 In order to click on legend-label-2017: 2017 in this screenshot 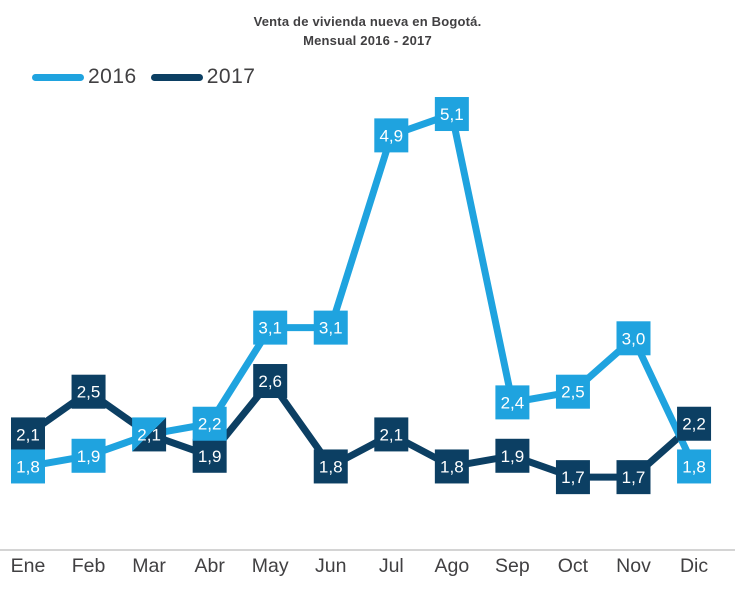, I will do `click(231, 76)`.